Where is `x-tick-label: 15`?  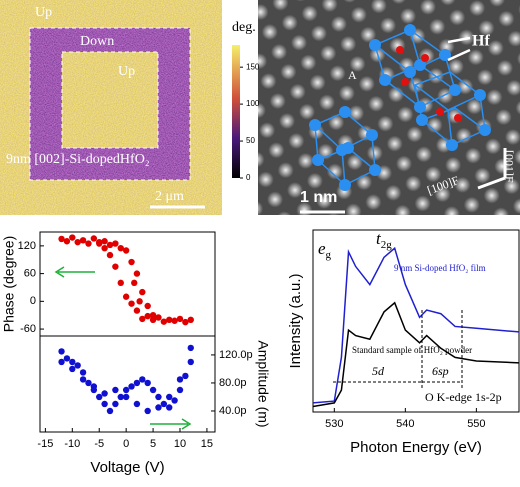 x-tick-label: 15 is located at coordinates (207, 444).